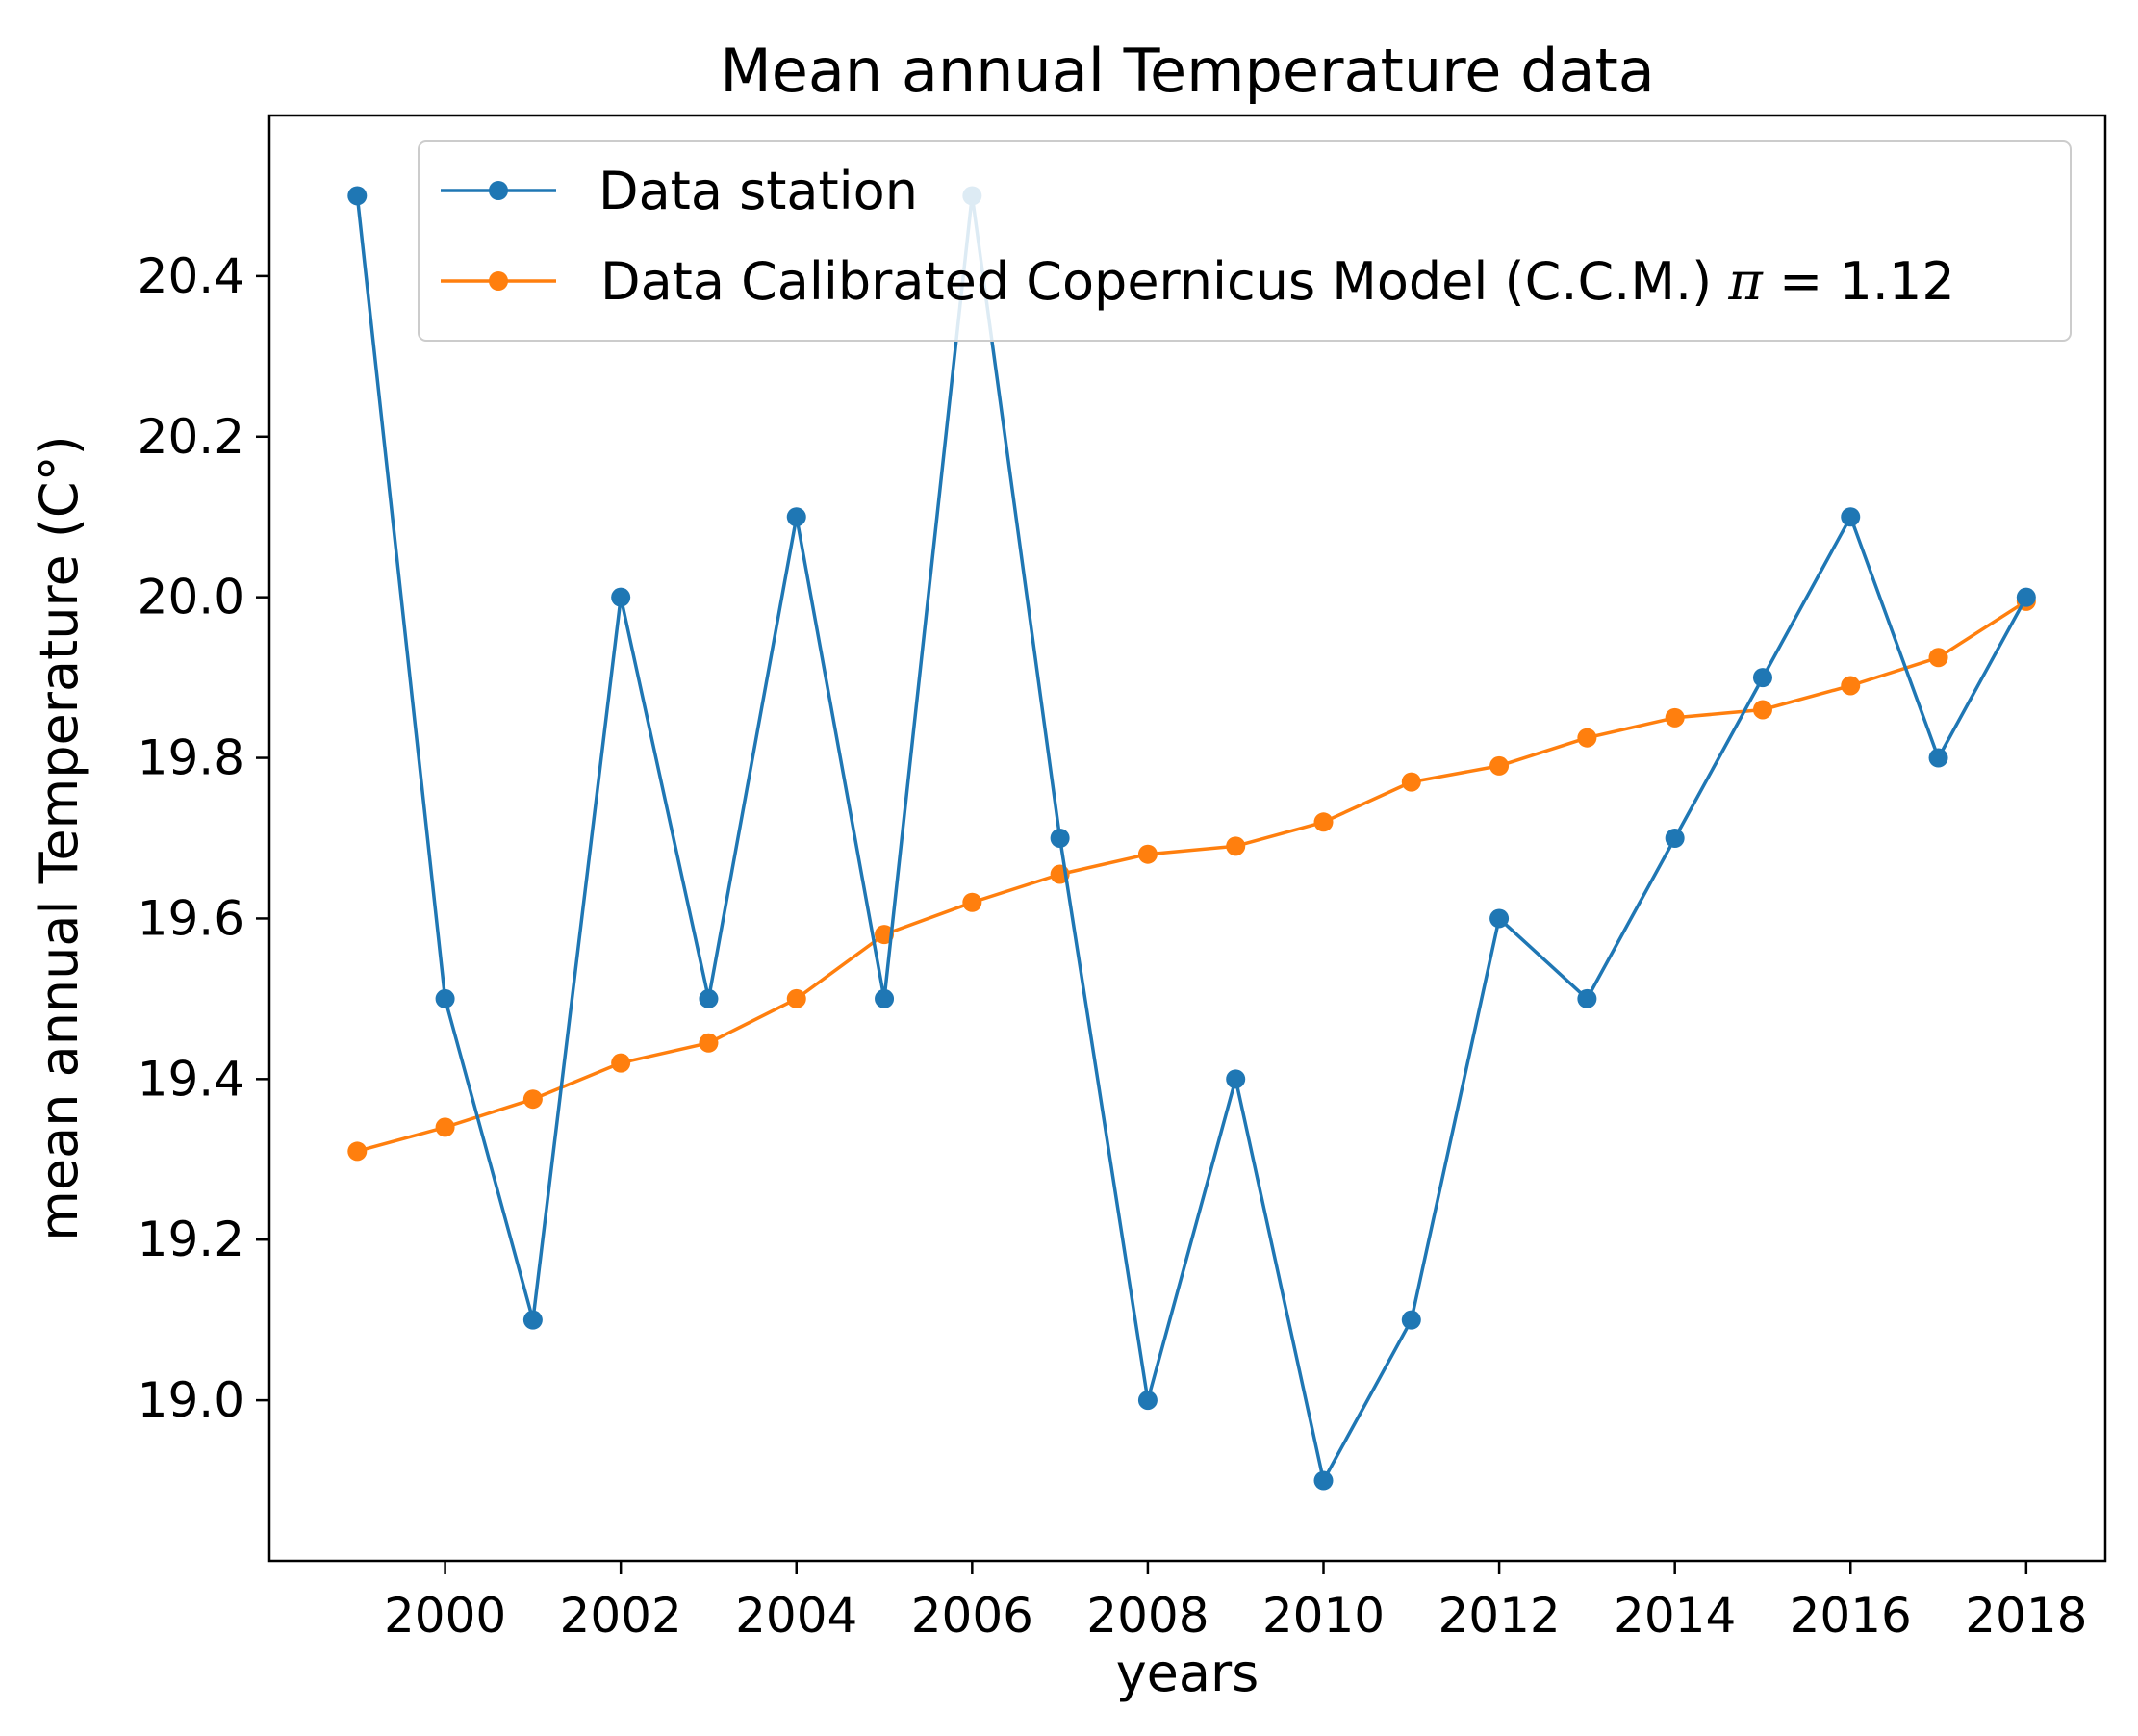 The width and height of the screenshot is (2138, 1736). Describe the element at coordinates (1851, 1616) in the screenshot. I see `x-tick-label: 2016` at that location.